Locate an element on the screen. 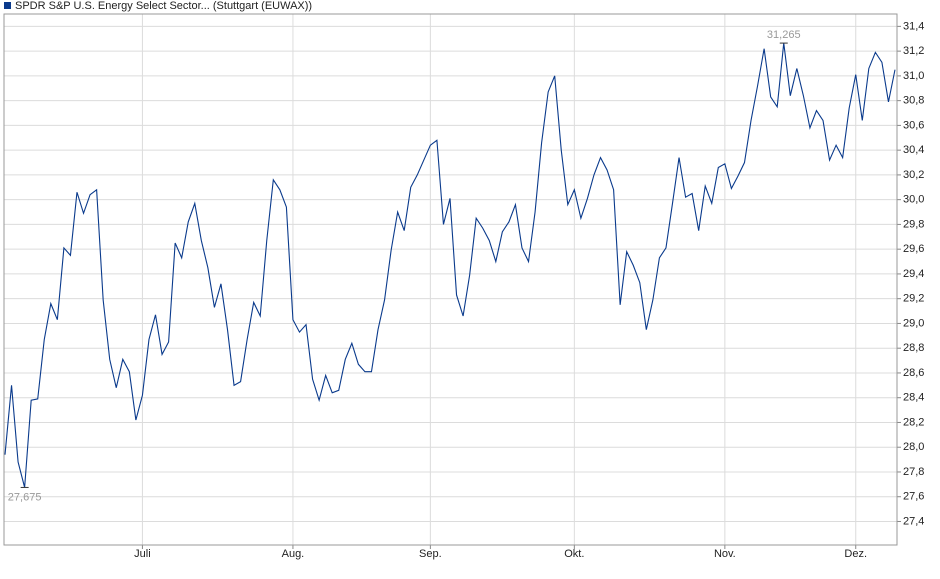 The image size is (940, 579). value-label: 27,675 is located at coordinates (25, 497).